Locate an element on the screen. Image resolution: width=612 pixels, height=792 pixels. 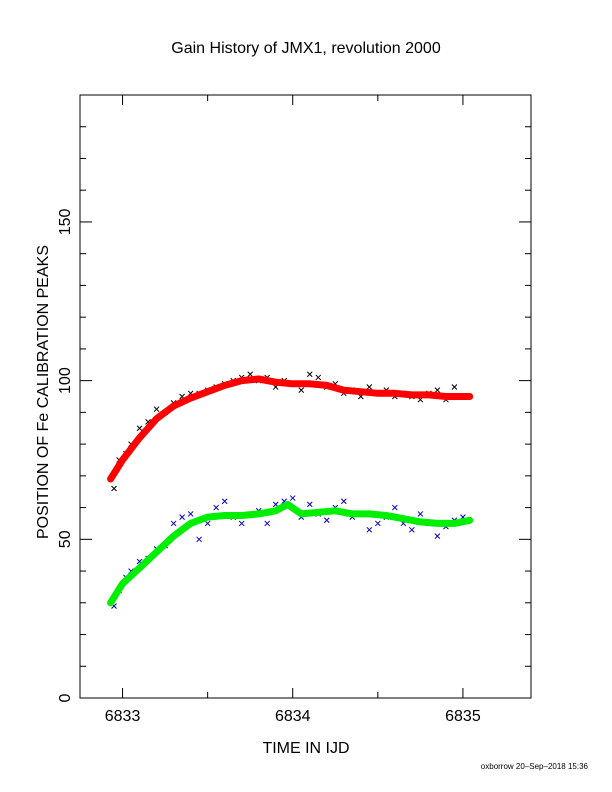
y-tick-label: 150 is located at coordinates (65, 222).